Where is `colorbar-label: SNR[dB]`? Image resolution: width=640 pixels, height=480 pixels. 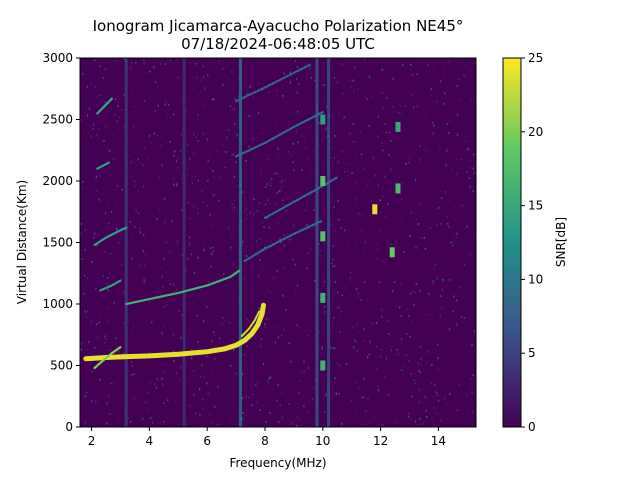
colorbar-label: SNR[dB] is located at coordinates (561, 242).